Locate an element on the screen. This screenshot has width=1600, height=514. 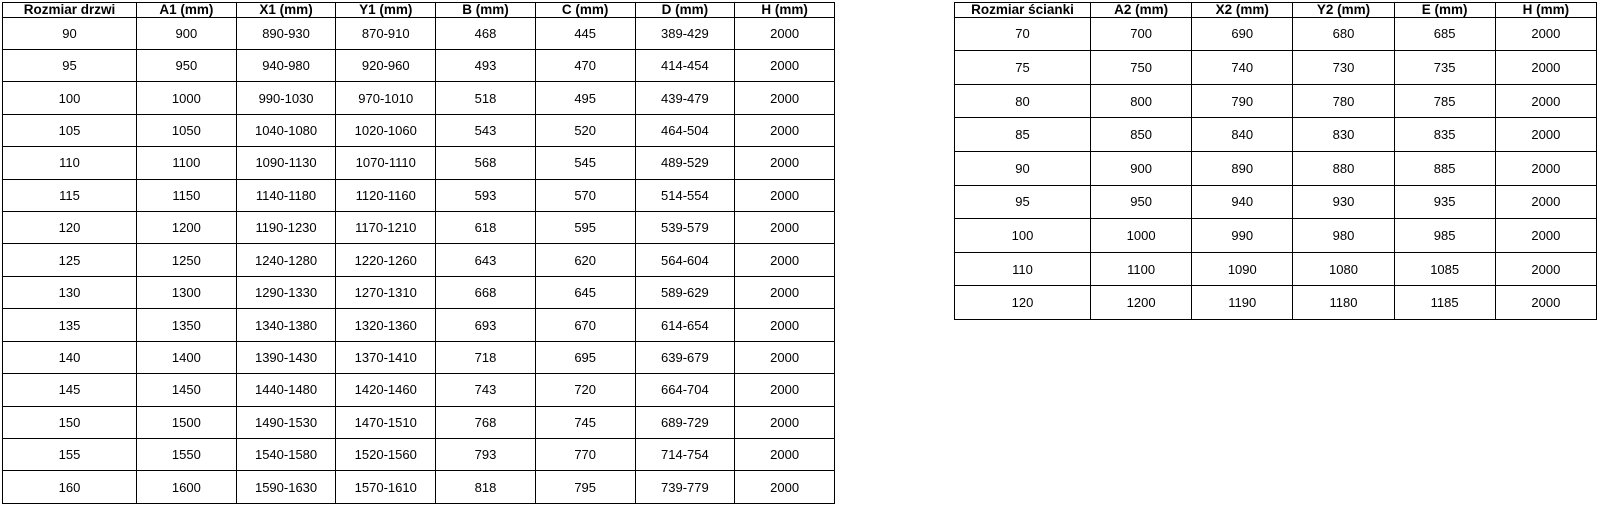
table-cell: 985 is located at coordinates (1444, 235).